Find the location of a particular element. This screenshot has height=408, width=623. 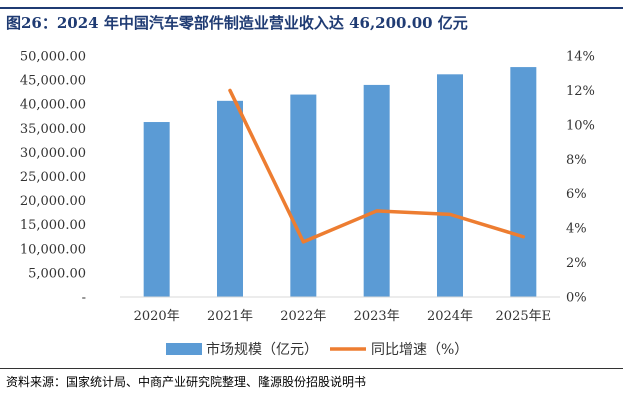

right-tick-label: 4% is located at coordinates (576, 229).